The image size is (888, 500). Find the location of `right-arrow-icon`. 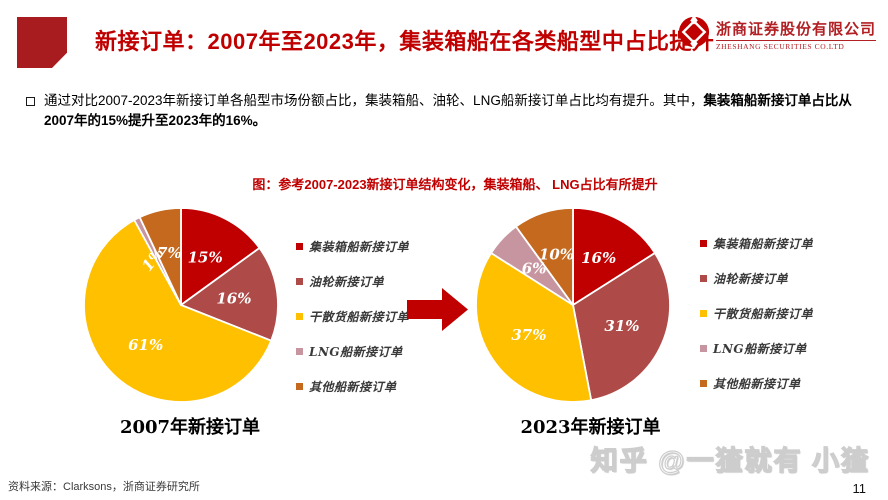

right-arrow-icon is located at coordinates (438, 309).